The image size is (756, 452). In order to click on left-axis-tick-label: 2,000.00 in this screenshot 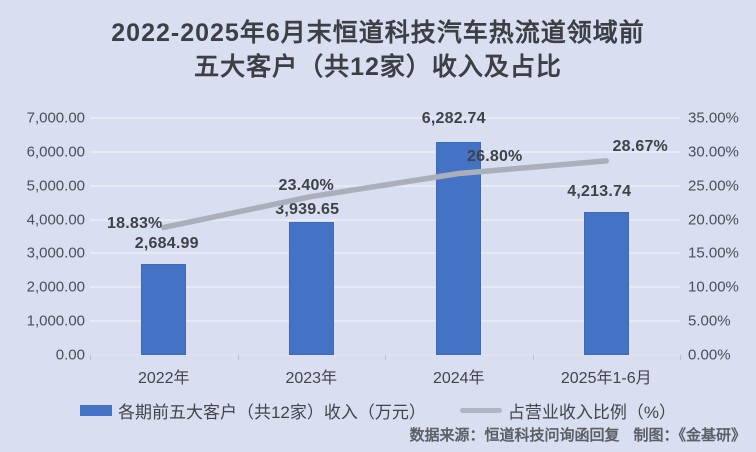, I will do `click(55, 287)`.